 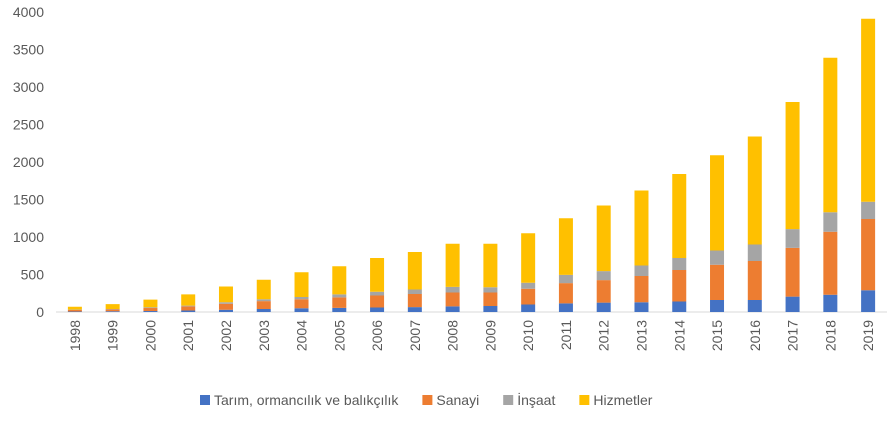 I want to click on y-tick-label: 1500, so click(x=28, y=200).